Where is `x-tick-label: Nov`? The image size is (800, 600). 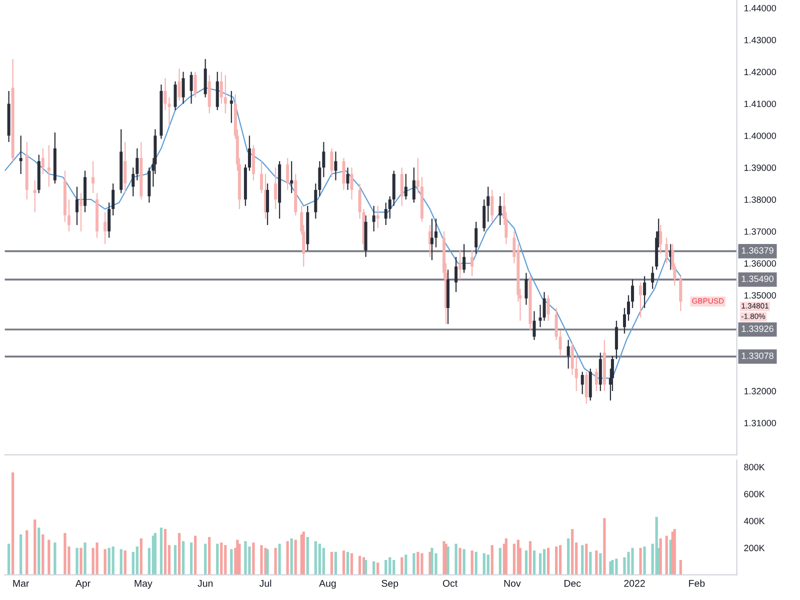 x-tick-label: Nov is located at coordinates (512, 583).